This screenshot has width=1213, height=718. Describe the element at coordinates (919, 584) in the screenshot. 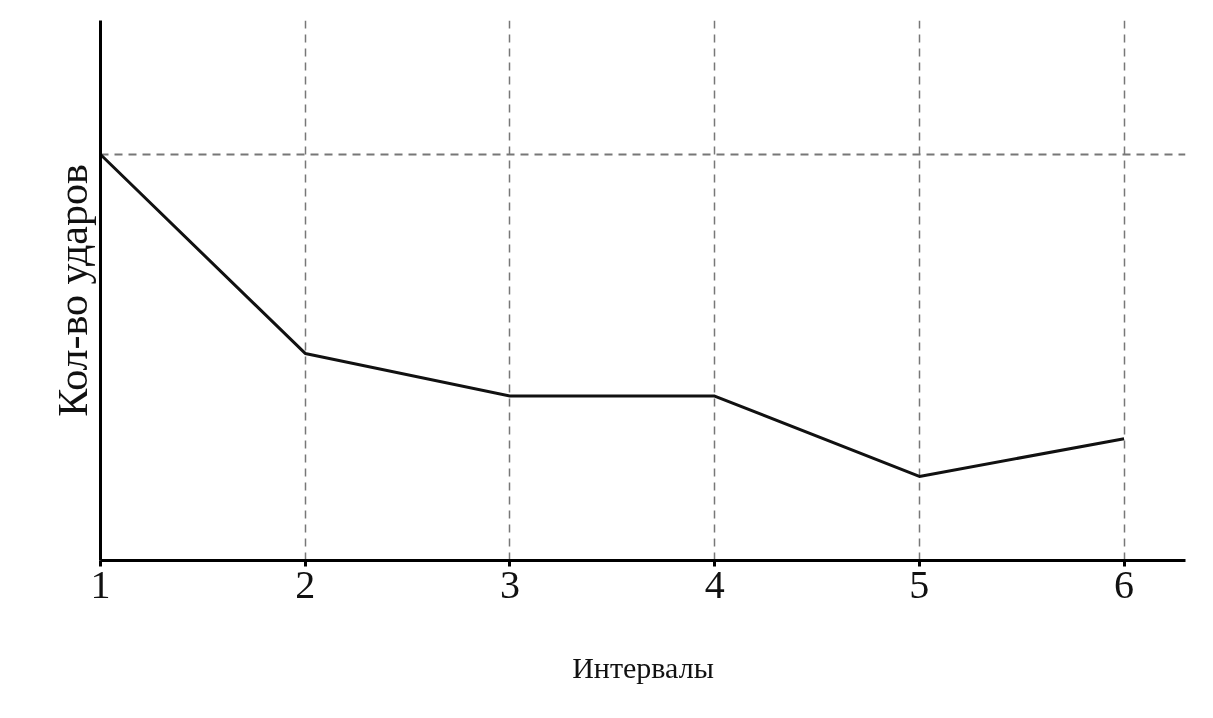

I see `x-tick-label: 5` at that location.